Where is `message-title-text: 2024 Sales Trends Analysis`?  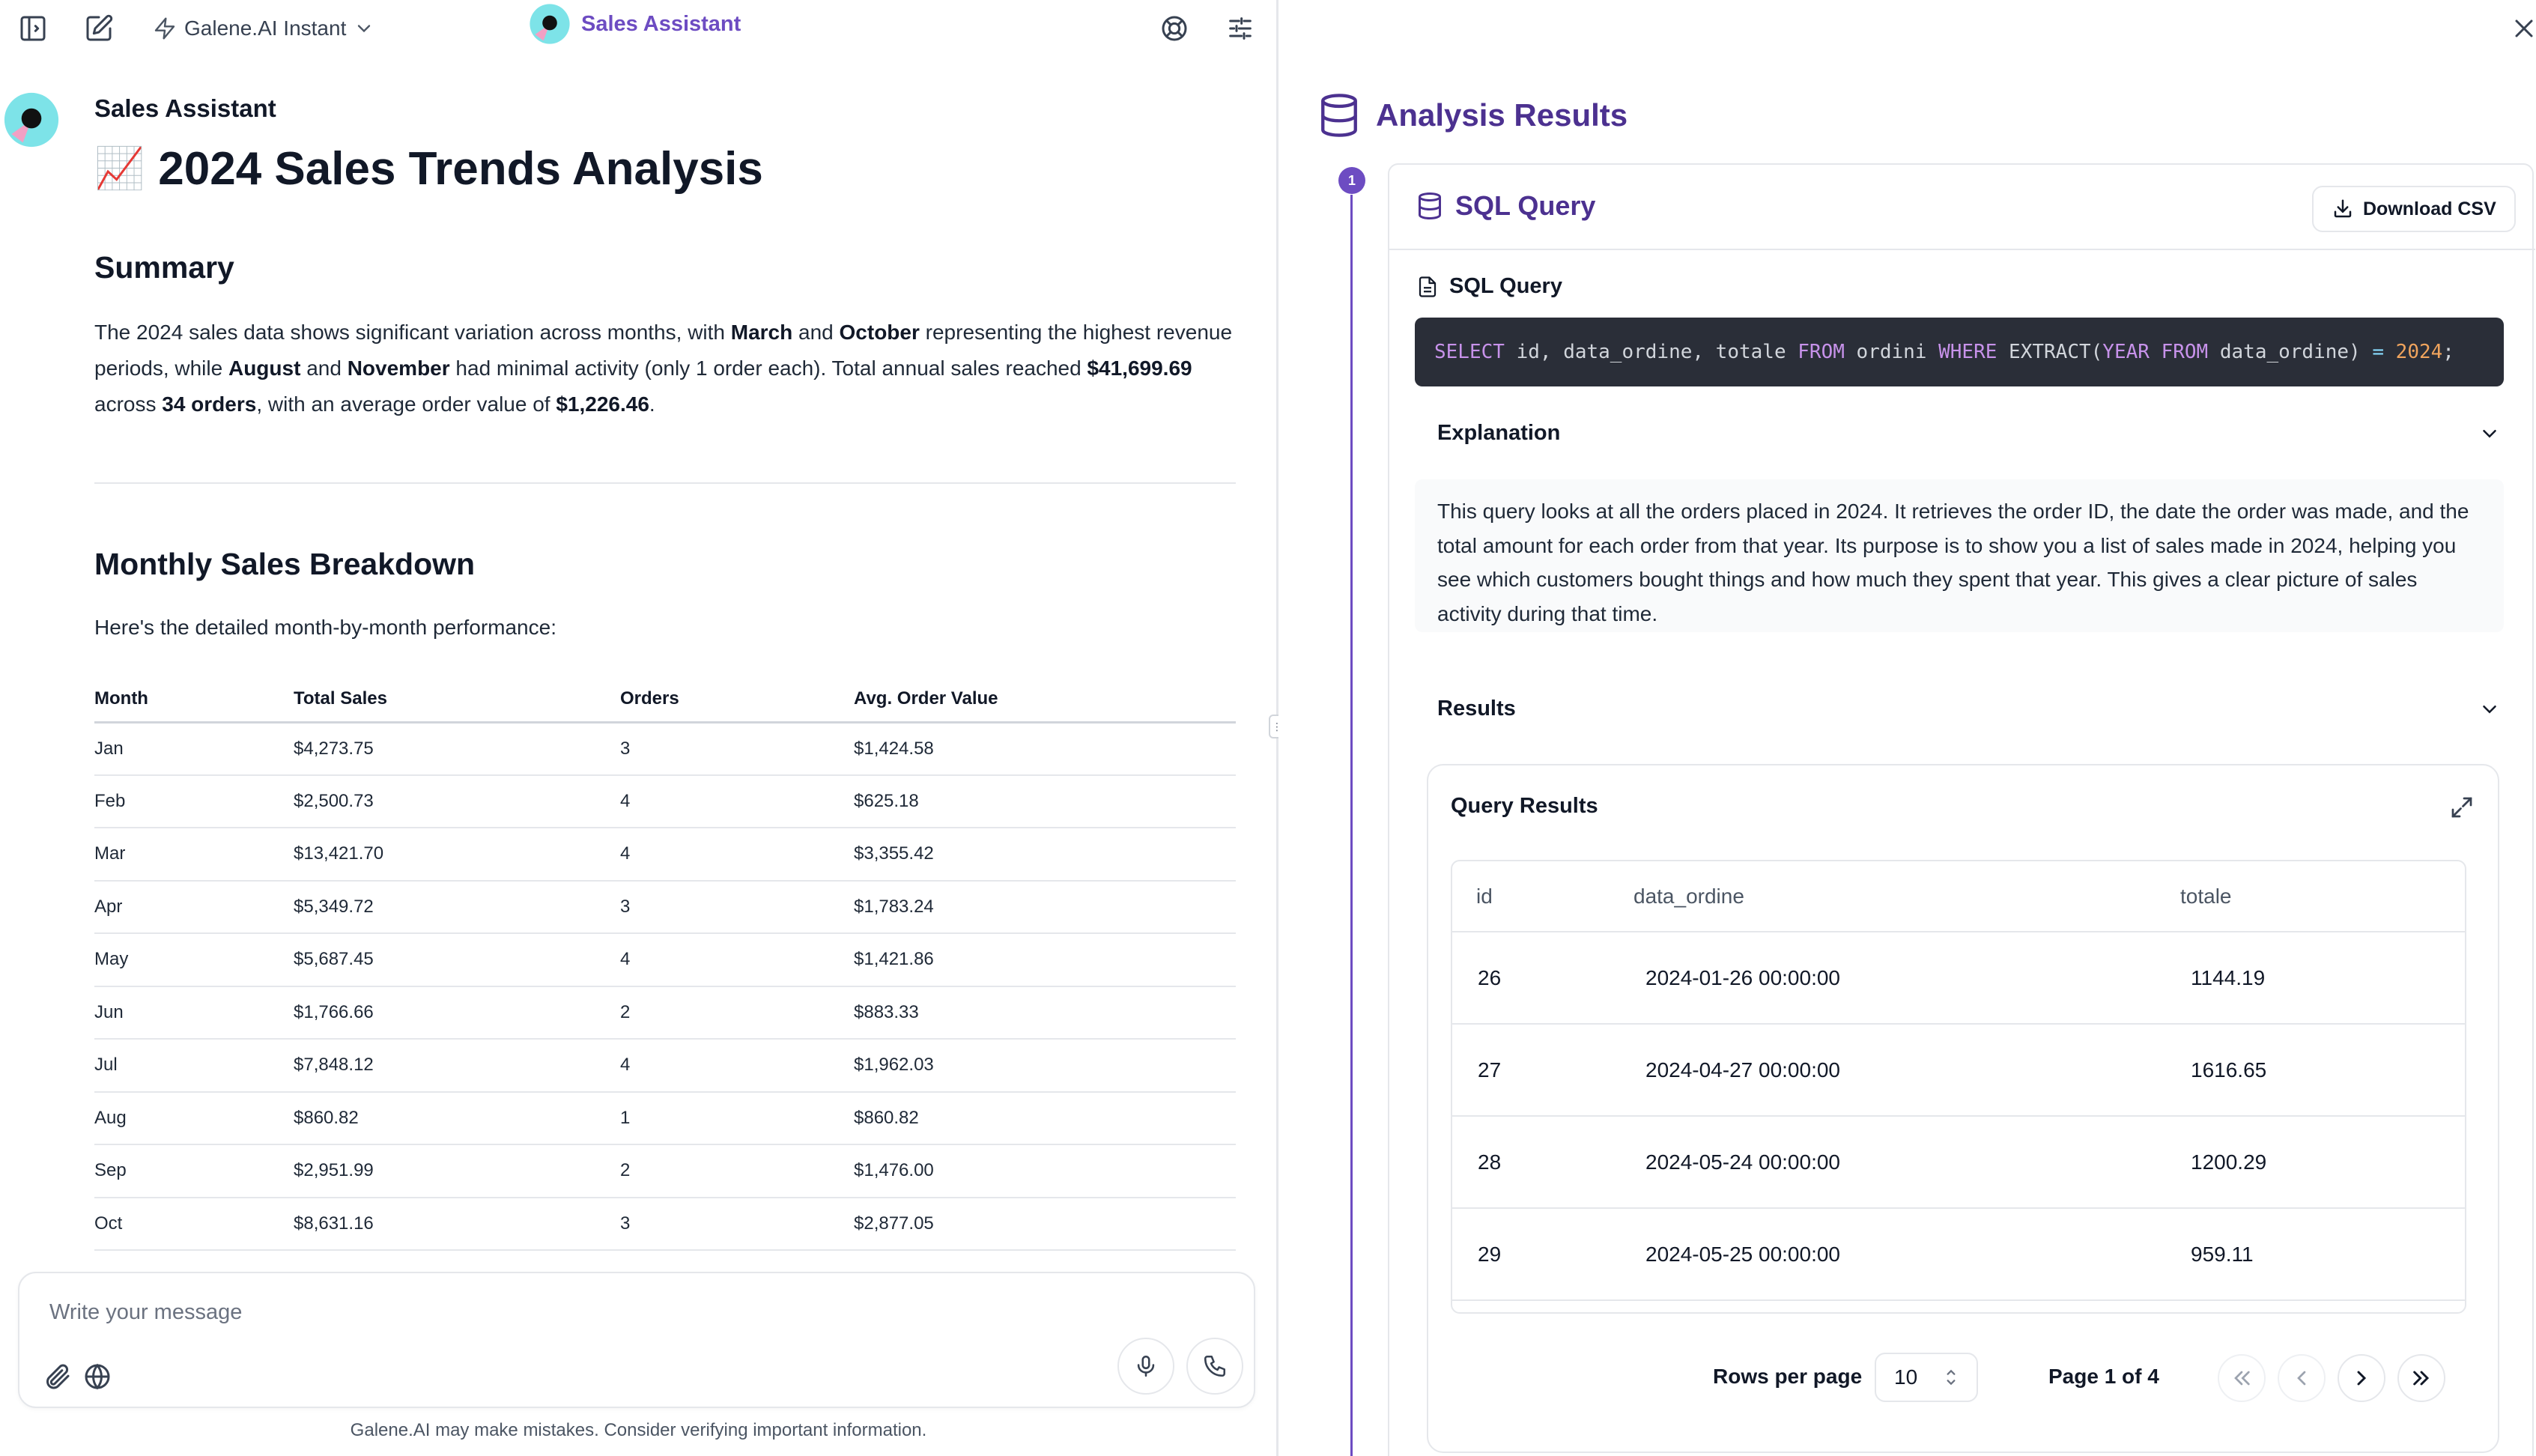 message-title-text: 2024 Sales Trends Analysis is located at coordinates (460, 169).